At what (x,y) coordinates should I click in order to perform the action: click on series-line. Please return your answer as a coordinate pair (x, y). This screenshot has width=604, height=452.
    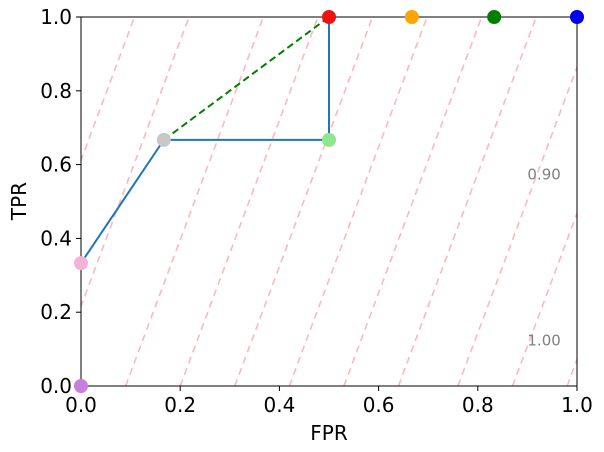
    Looking at the image, I should click on (246, 79).